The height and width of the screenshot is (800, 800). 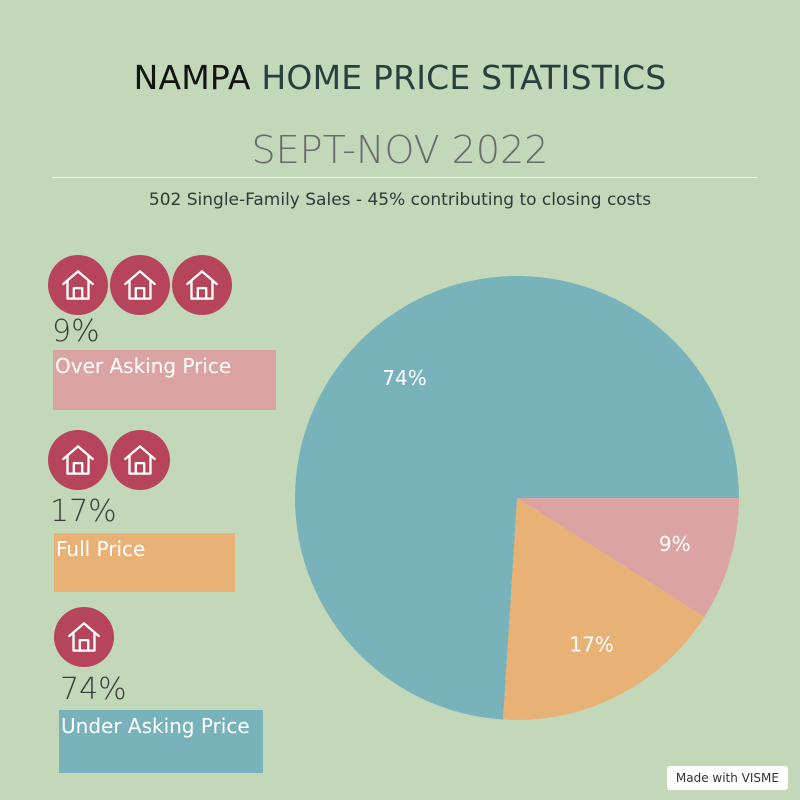 I want to click on pct-full-price: 17%, so click(x=83, y=511).